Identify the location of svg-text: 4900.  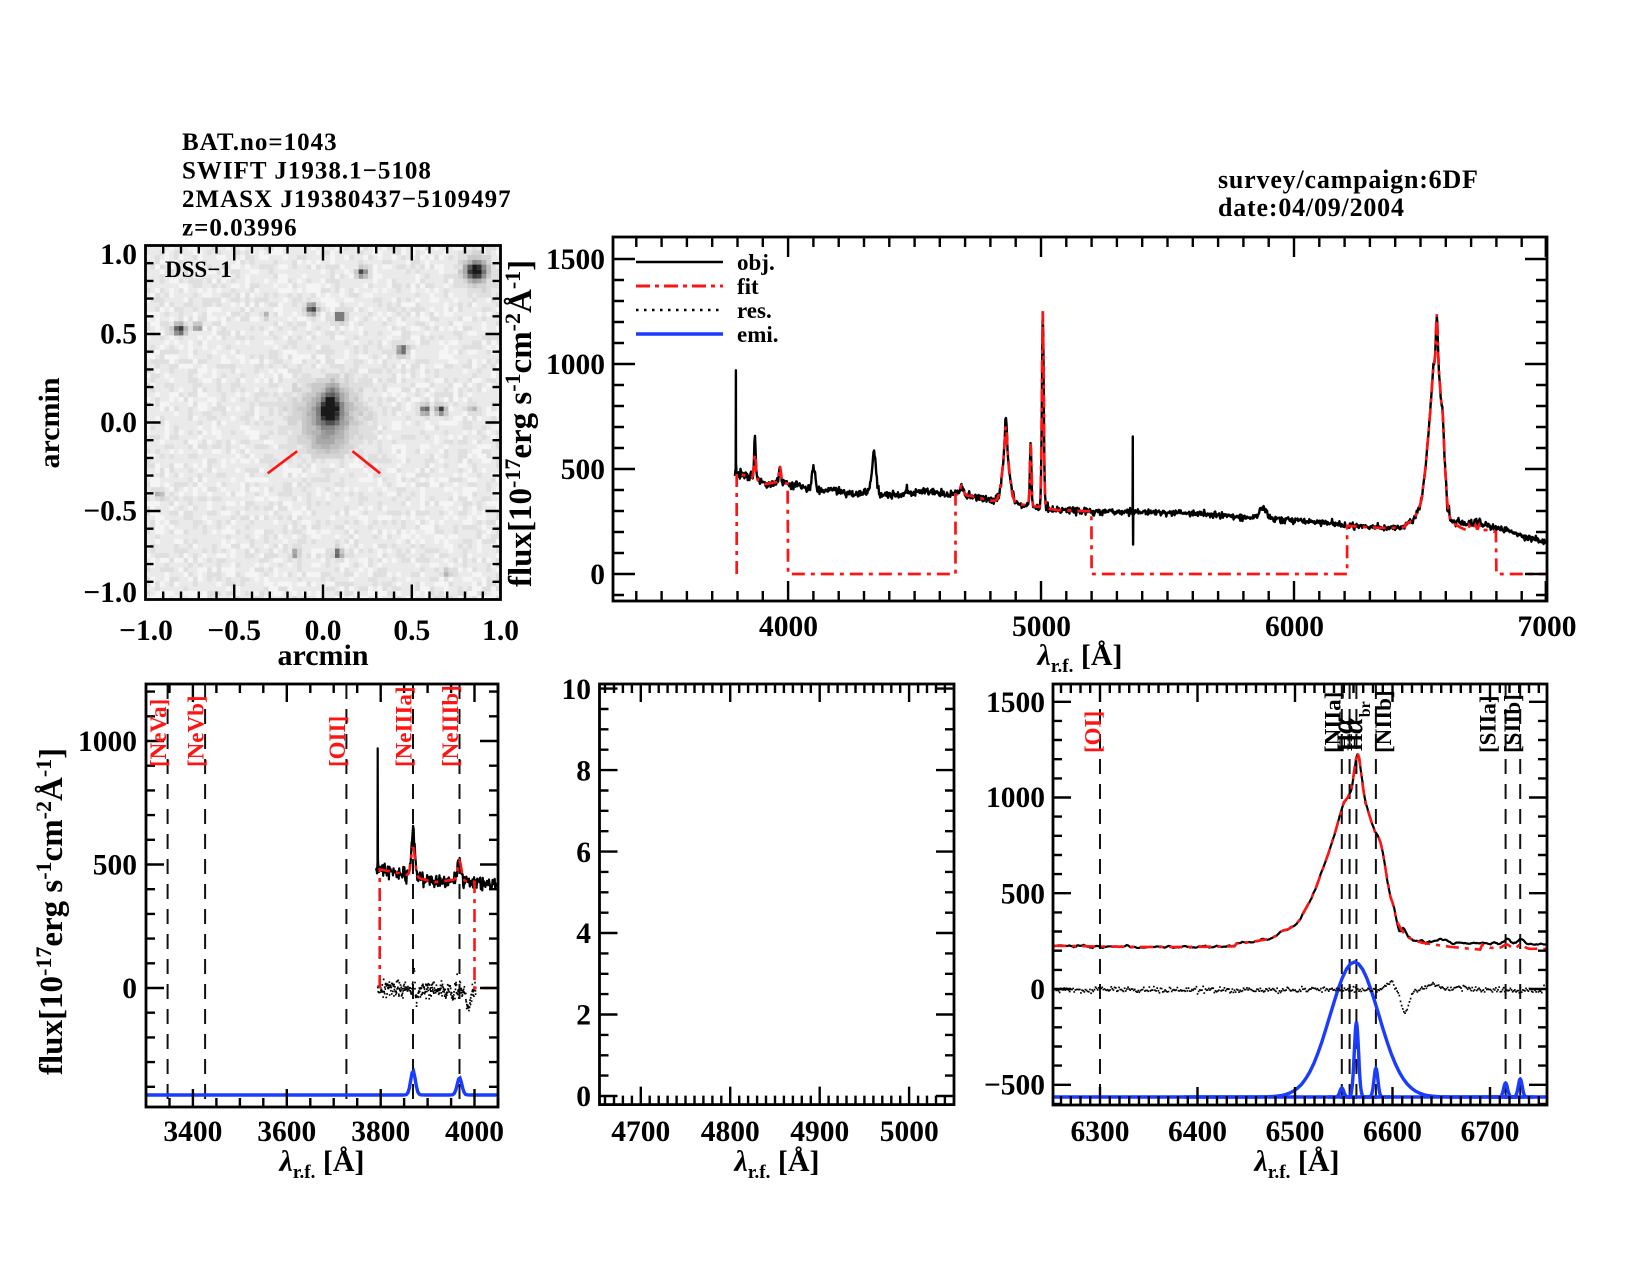
(819, 1132).